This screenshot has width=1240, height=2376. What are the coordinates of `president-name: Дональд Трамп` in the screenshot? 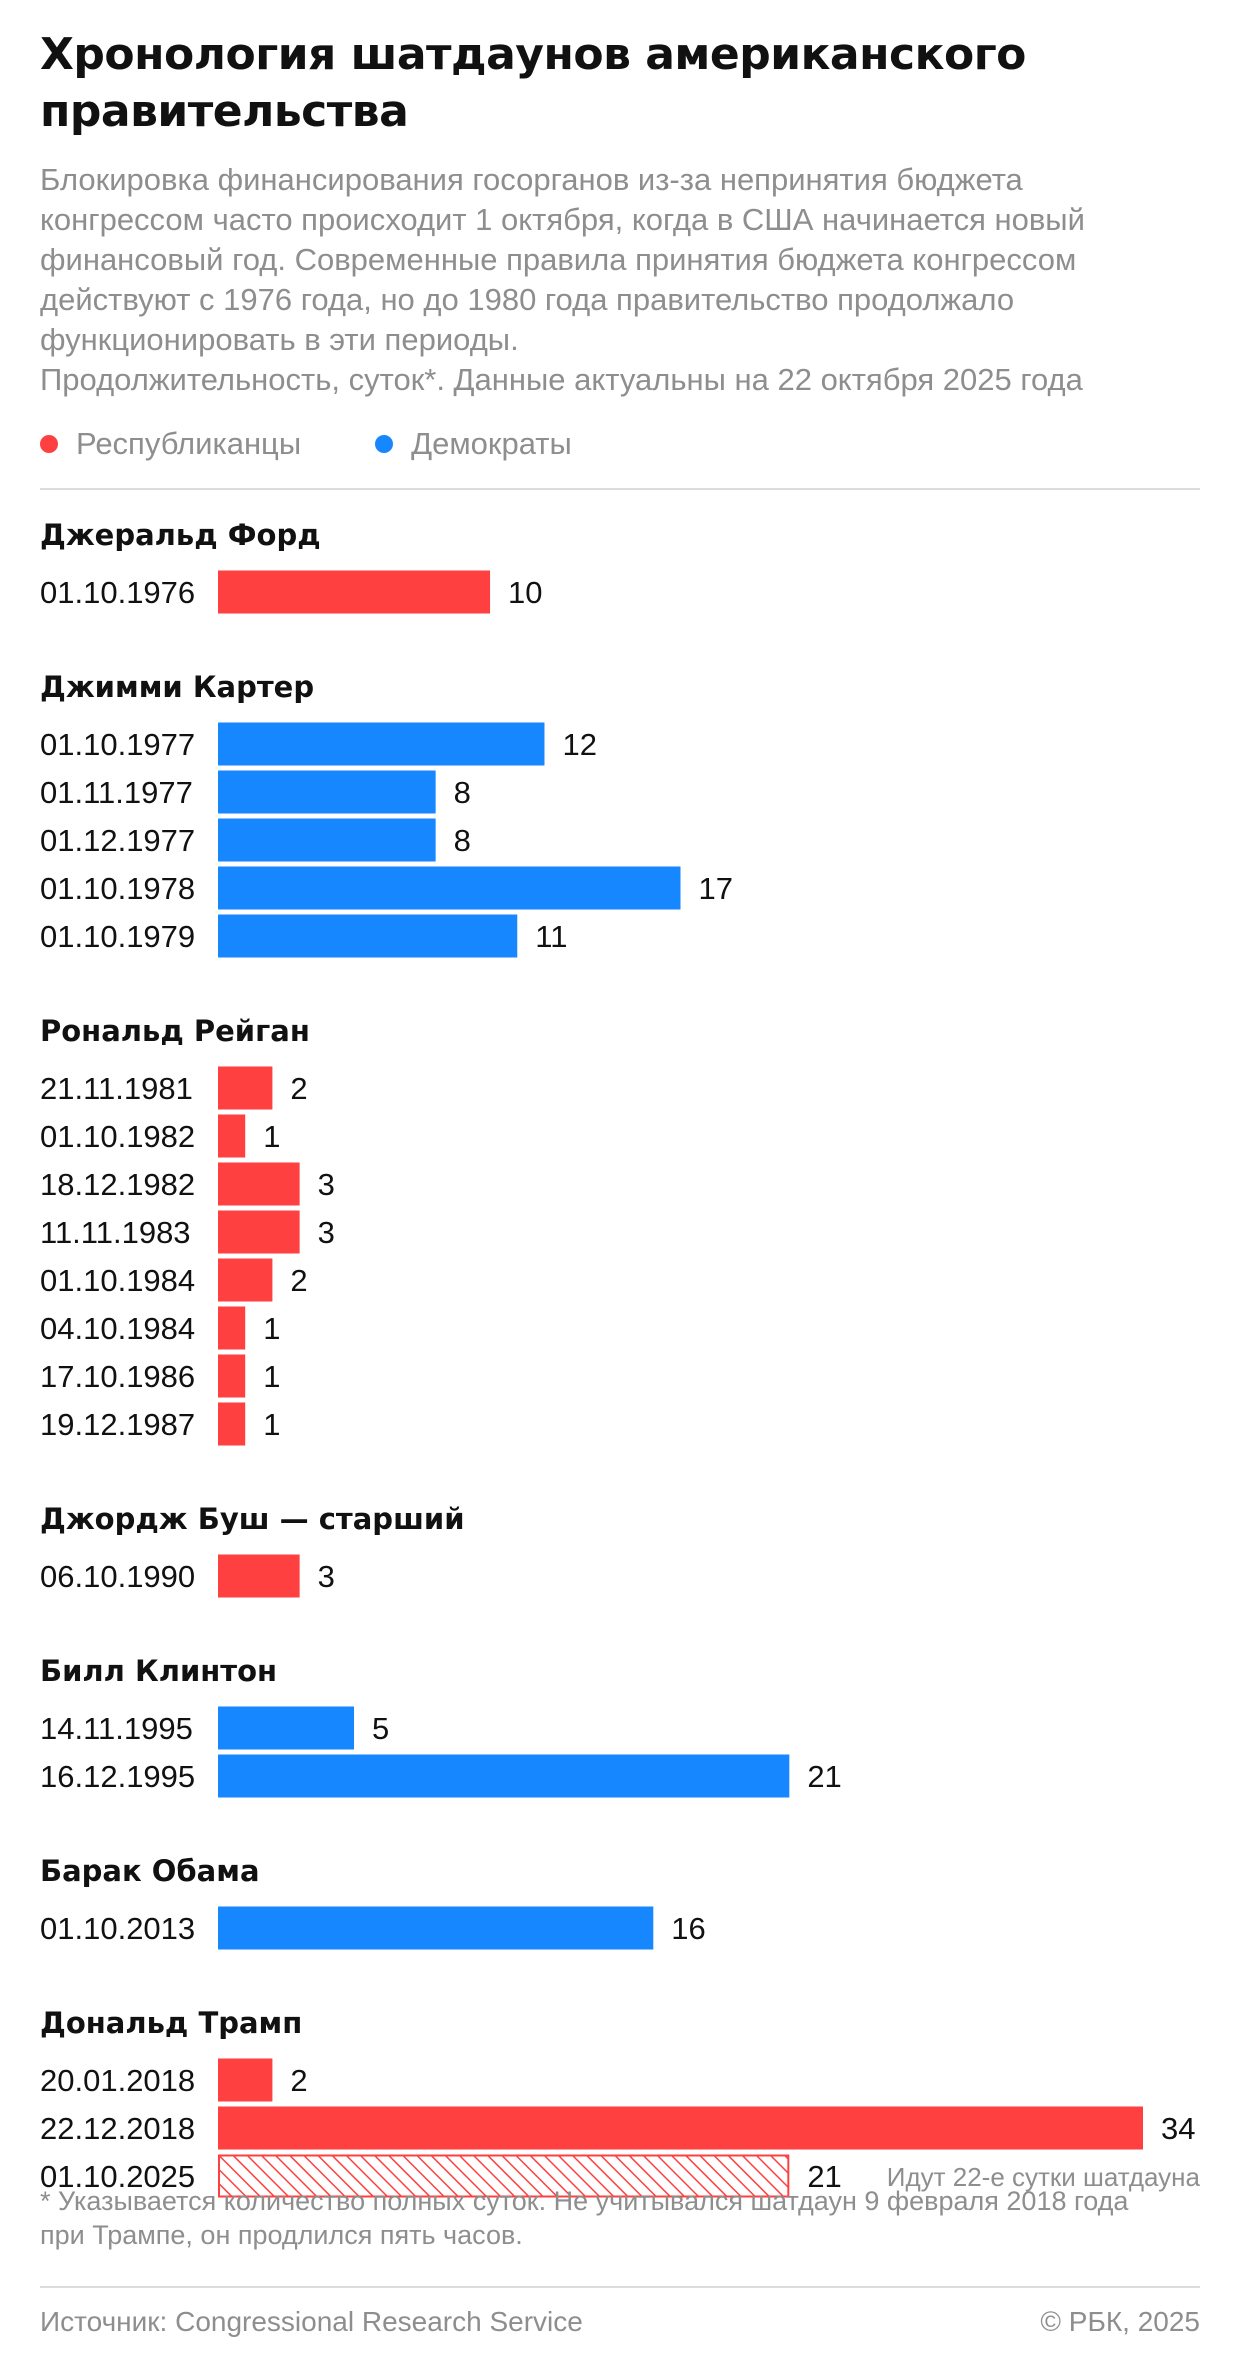 It's located at (171, 2023).